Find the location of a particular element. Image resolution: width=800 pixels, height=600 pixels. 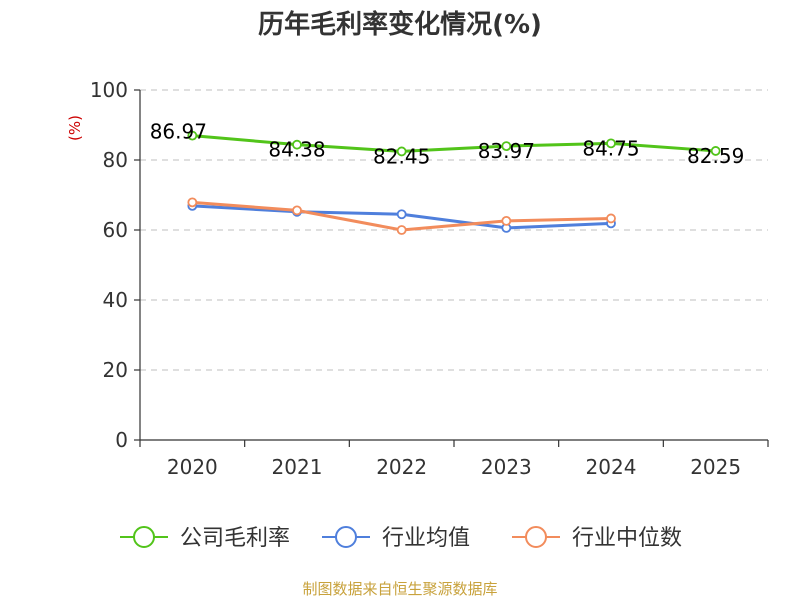

data-label: 84.75 is located at coordinates (610, 148).